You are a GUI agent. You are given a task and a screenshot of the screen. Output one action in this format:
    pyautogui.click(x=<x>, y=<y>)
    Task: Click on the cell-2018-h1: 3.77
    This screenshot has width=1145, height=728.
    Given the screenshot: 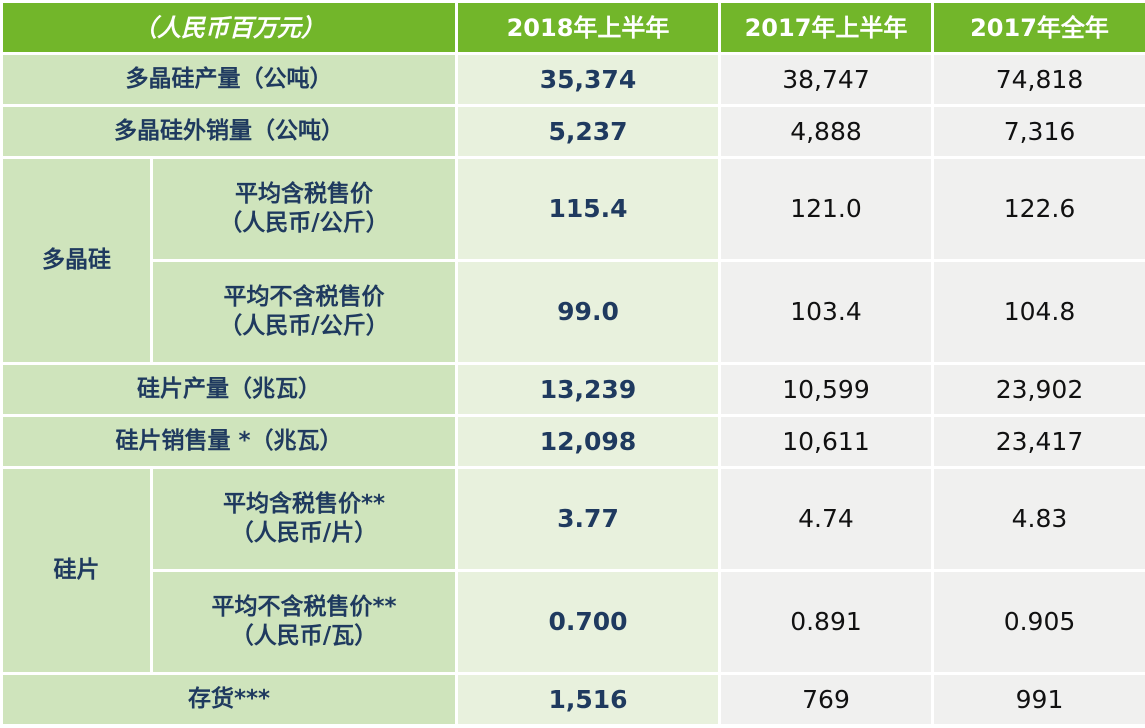 What is the action you would take?
    pyautogui.click(x=588, y=519)
    